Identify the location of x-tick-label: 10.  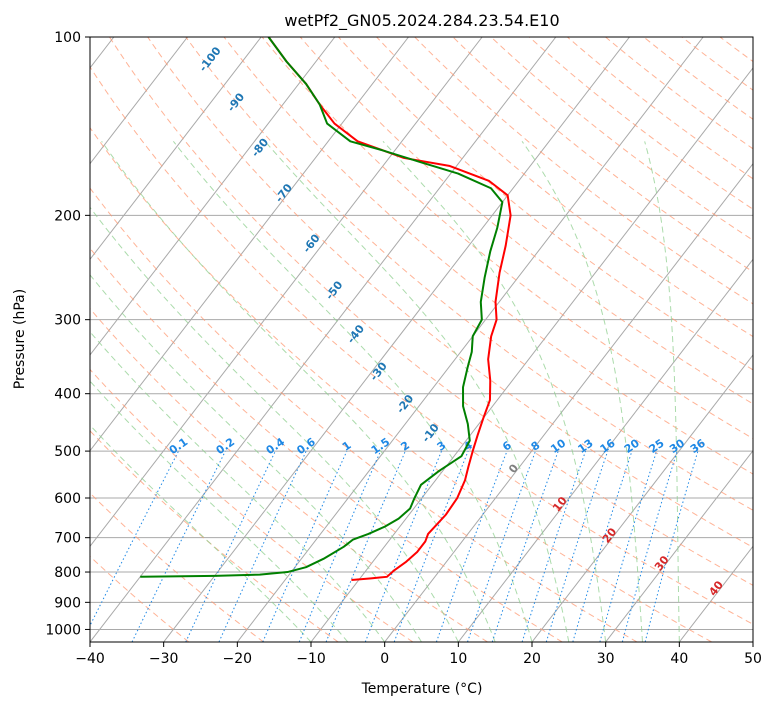
(458, 659).